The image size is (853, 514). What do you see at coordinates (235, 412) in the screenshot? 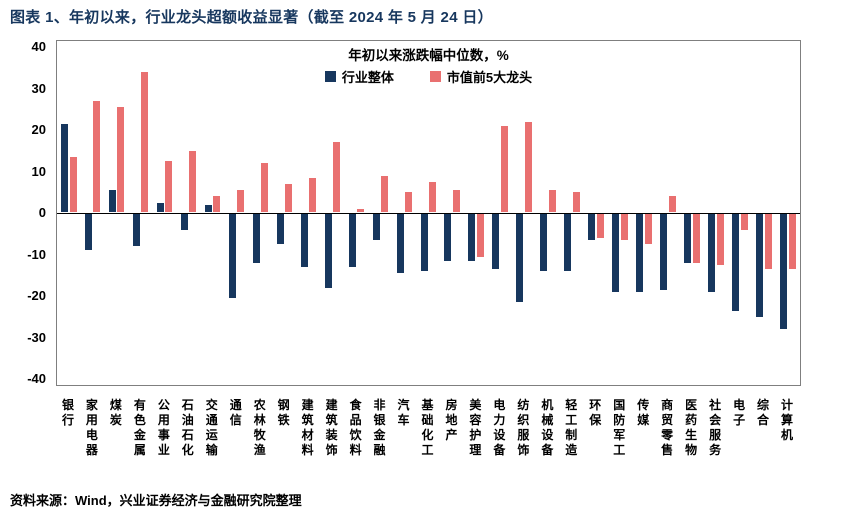
I see `x-axis-label: 通 信` at bounding box center [235, 412].